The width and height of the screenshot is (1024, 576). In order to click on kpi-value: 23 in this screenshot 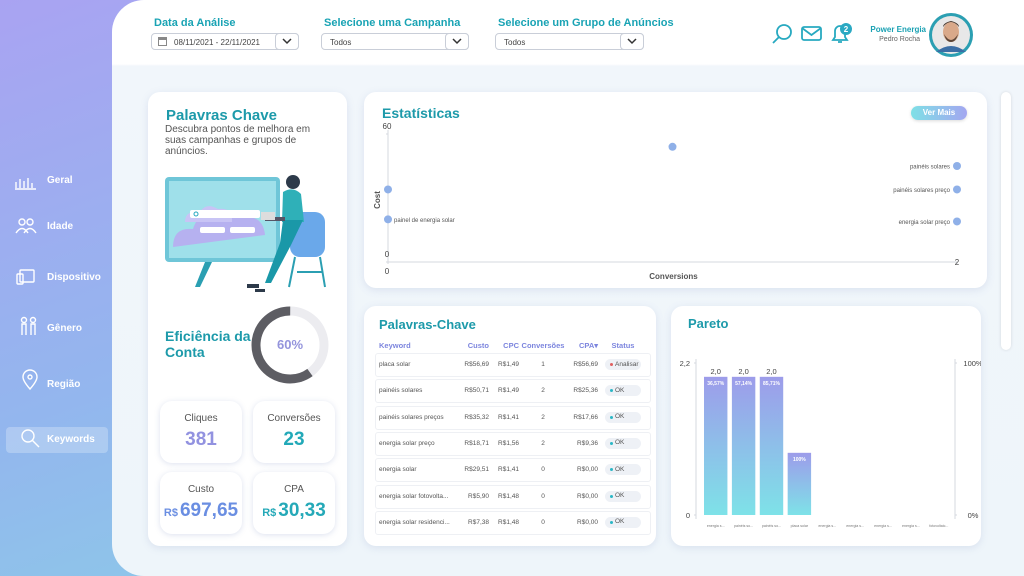, I will do `click(294, 439)`.